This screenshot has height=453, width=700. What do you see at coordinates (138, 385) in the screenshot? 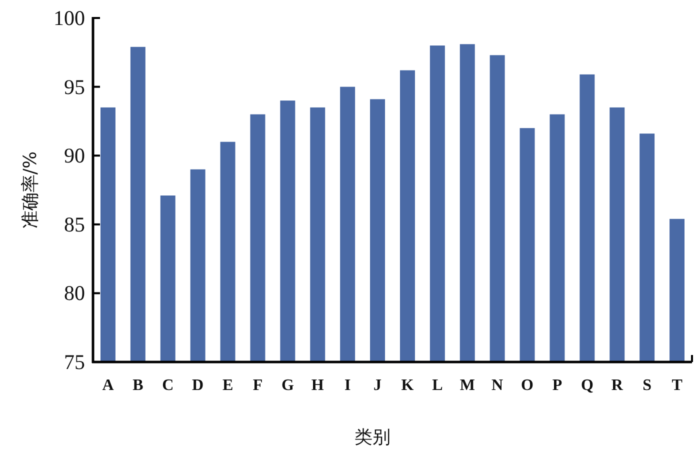
I see `x-tick-label: B` at bounding box center [138, 385].